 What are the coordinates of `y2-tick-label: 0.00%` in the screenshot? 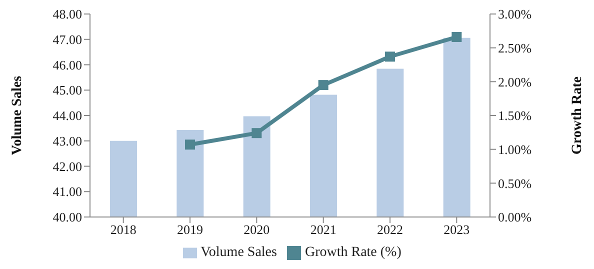 It's located at (515, 217).